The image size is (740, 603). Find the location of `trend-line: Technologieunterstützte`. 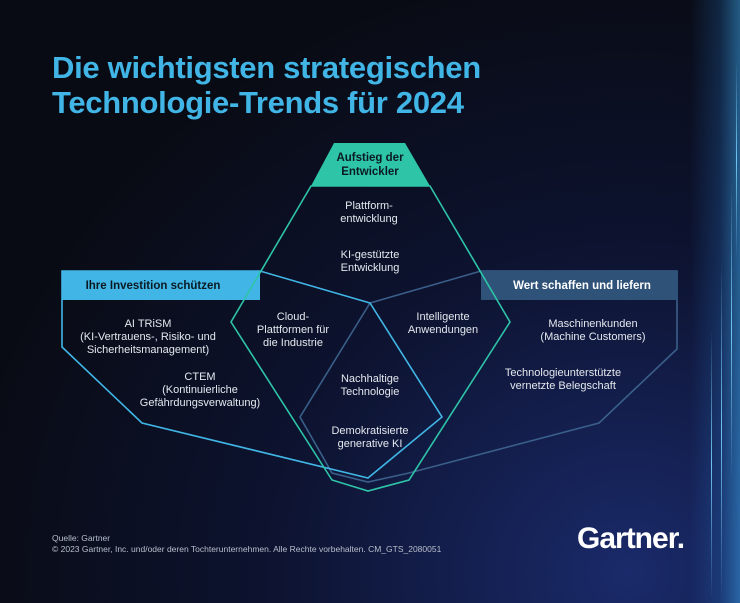

trend-line: Technologieunterstützte is located at coordinates (563, 373).